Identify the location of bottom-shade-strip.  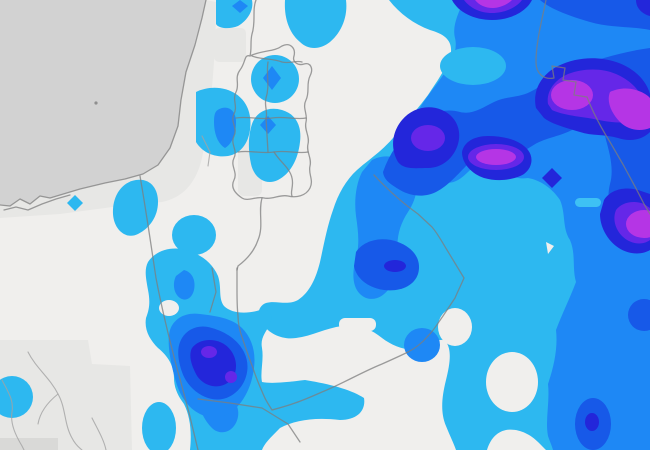
(29, 444).